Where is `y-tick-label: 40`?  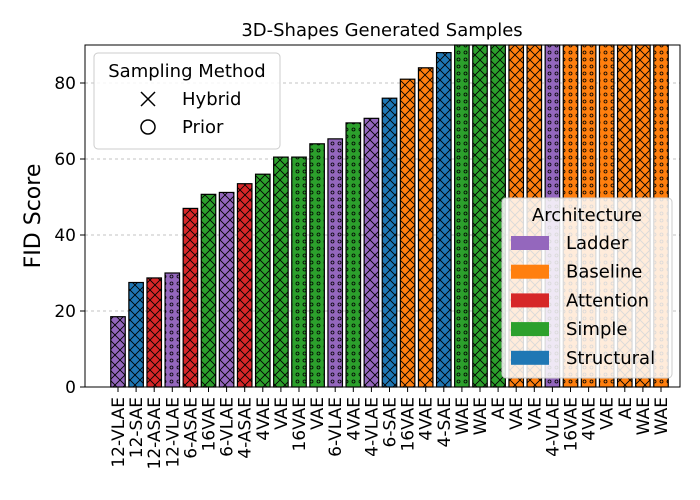
y-tick-label: 40 is located at coordinates (65, 236).